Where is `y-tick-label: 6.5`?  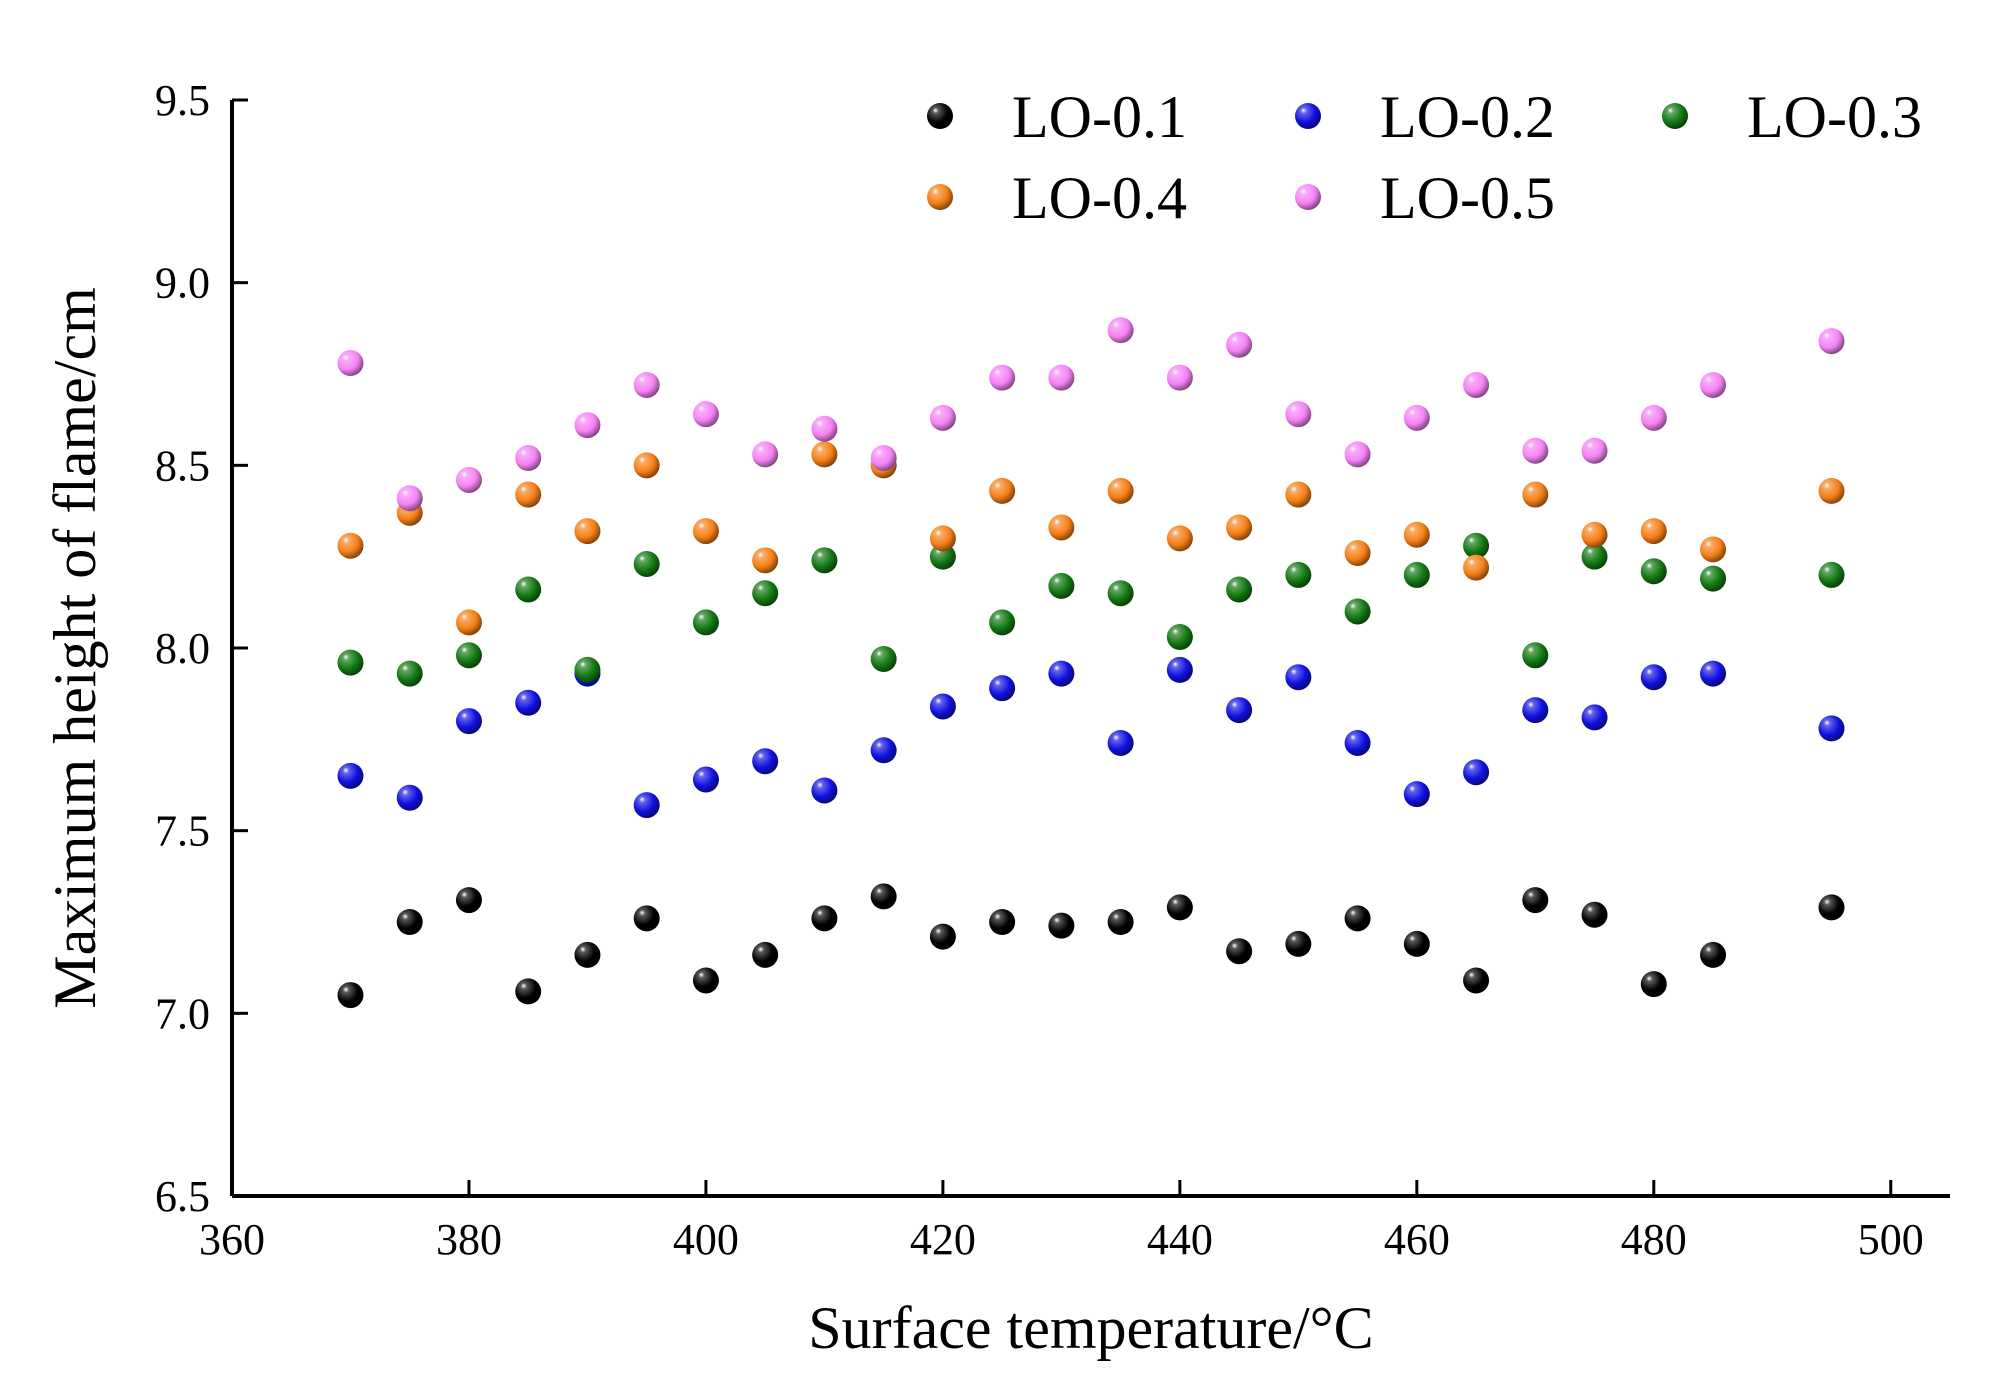
y-tick-label: 6.5 is located at coordinates (182, 1196).